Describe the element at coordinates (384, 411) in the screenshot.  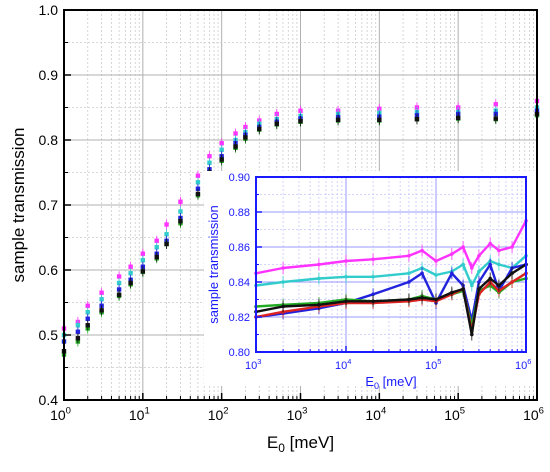
I see `main-x-tick-exponent: 4` at that location.